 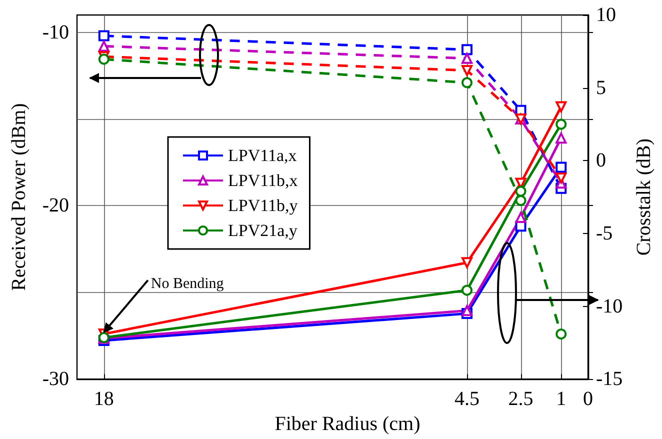 I want to click on x-tick-label: 1, so click(x=561, y=399).